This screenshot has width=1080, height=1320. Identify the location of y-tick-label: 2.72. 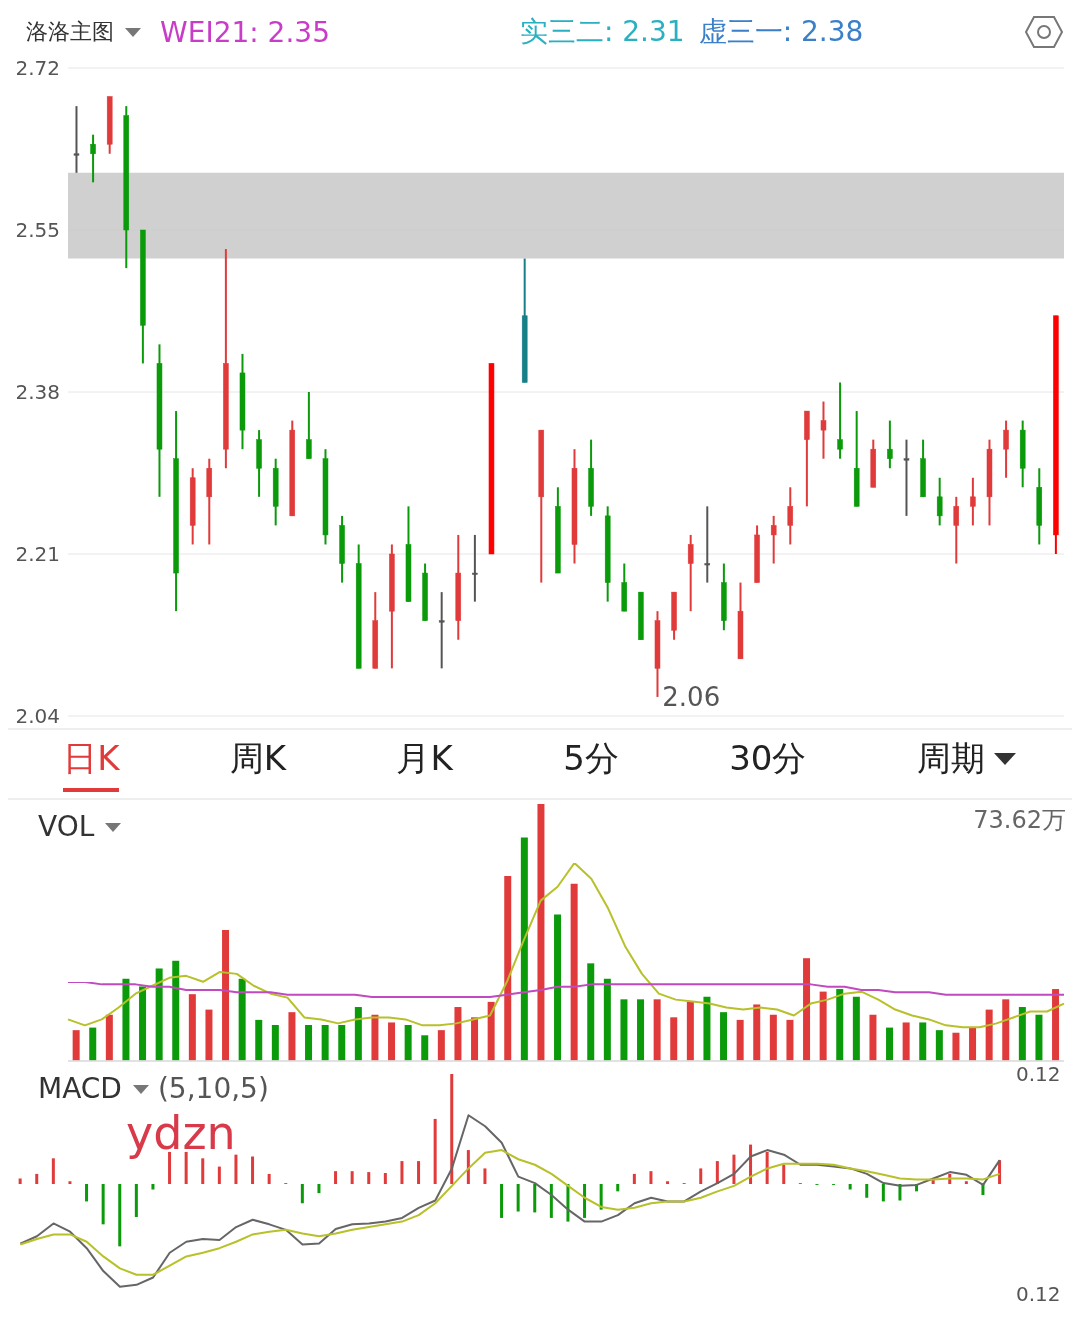
(37, 68).